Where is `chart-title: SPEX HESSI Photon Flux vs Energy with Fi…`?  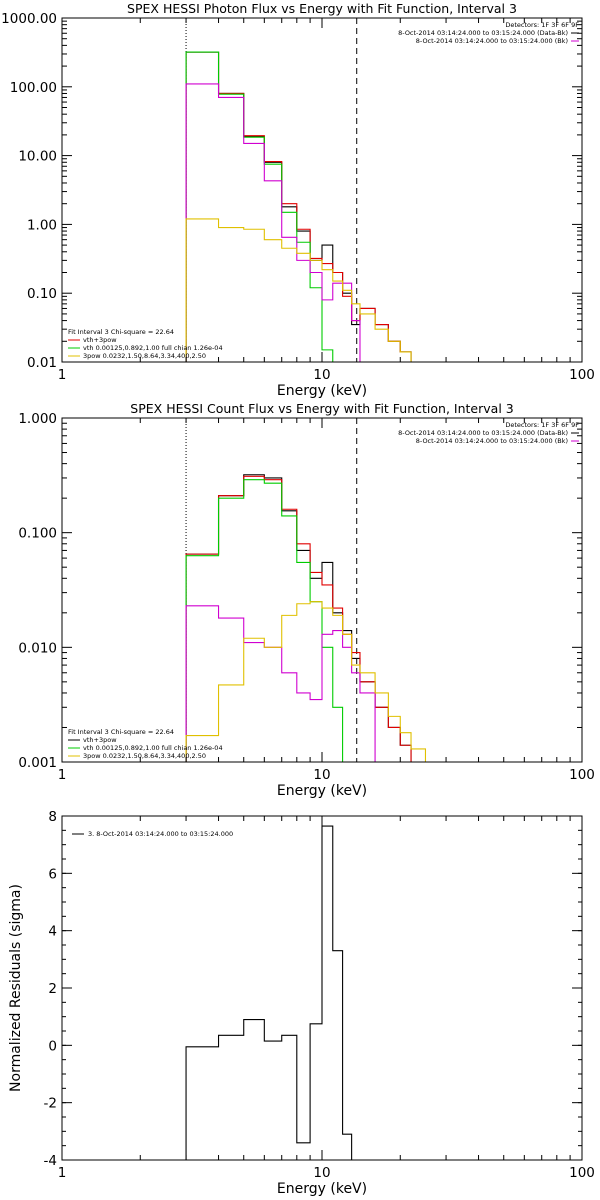
chart-title: SPEX HESSI Photon Flux vs Energy with Fi… is located at coordinates (322, 8).